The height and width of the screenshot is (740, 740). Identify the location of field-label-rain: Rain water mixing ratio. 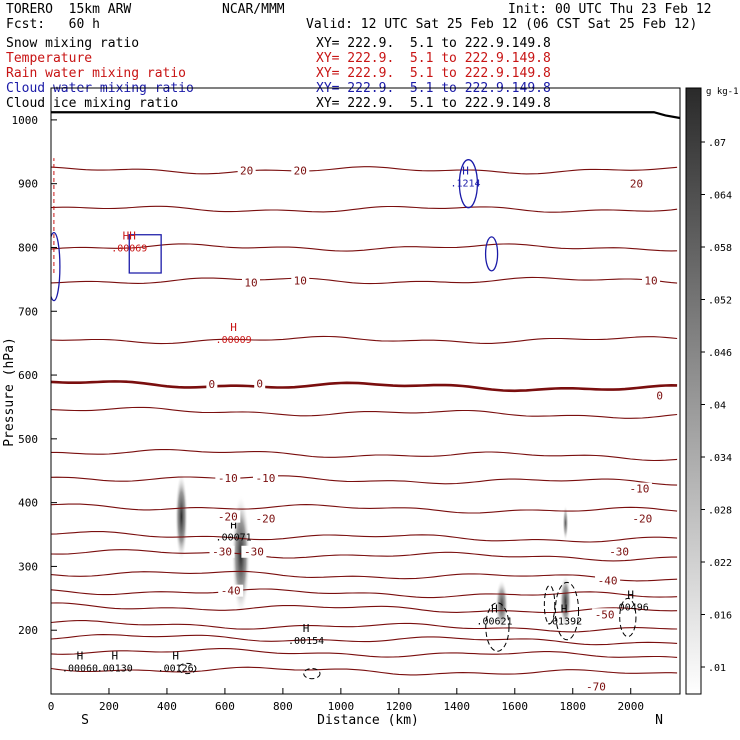
(96, 73).